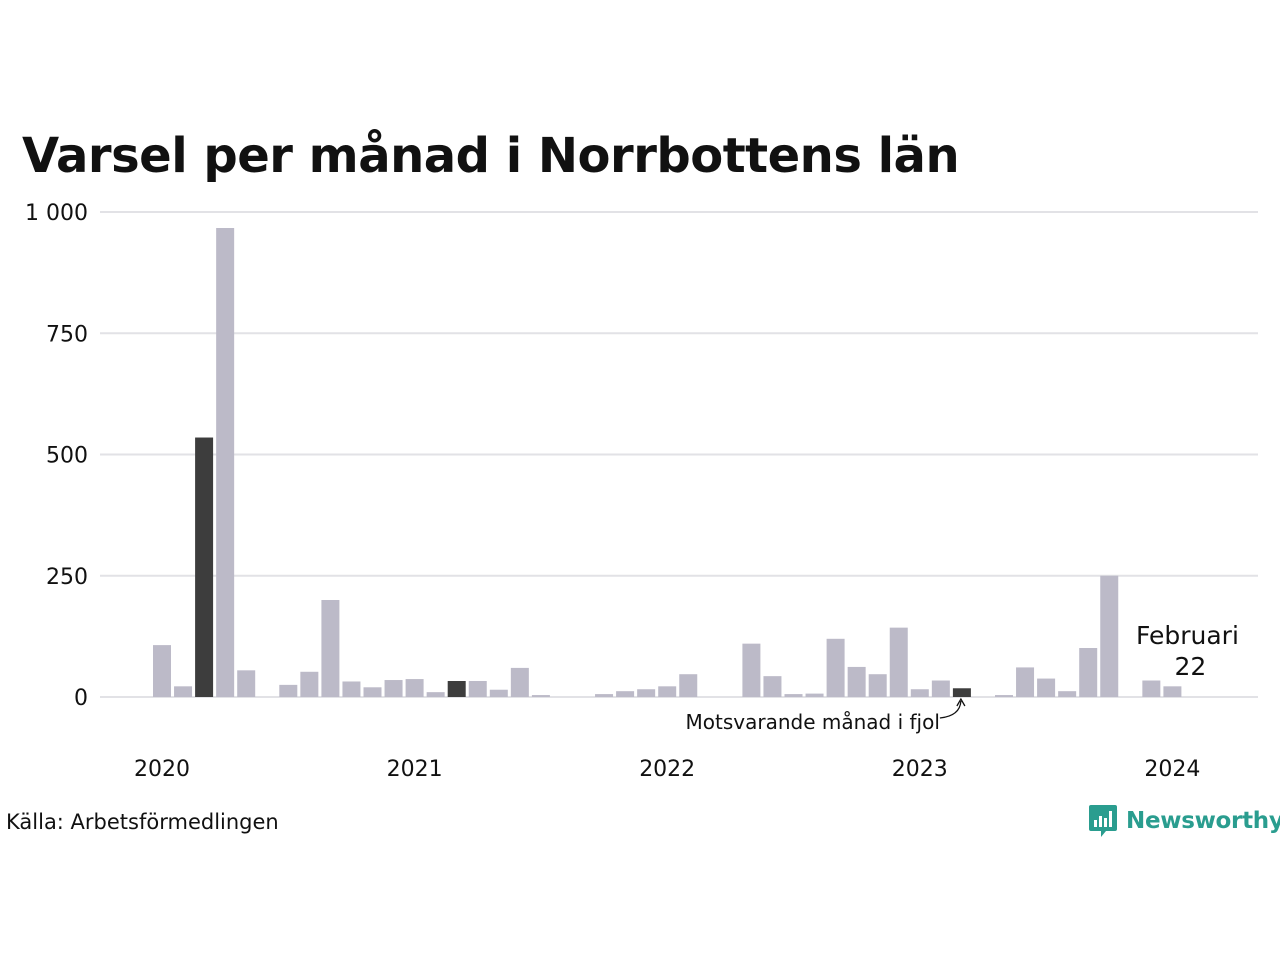 The height and width of the screenshot is (960, 1280). Describe the element at coordinates (1172, 769) in the screenshot. I see `x-tick-label: 2024` at that location.